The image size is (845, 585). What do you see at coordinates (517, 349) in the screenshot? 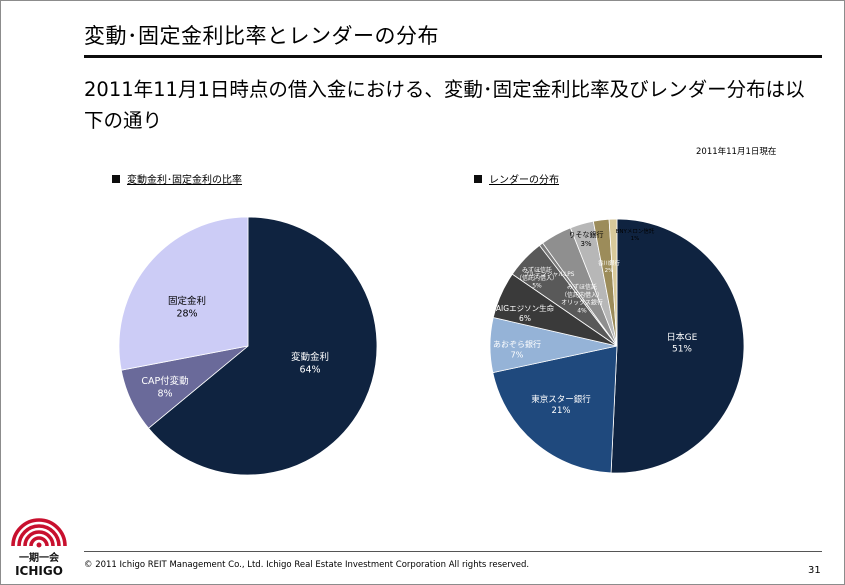
I see `pie2-label-3: あおぞら銀行 7%` at bounding box center [517, 349].